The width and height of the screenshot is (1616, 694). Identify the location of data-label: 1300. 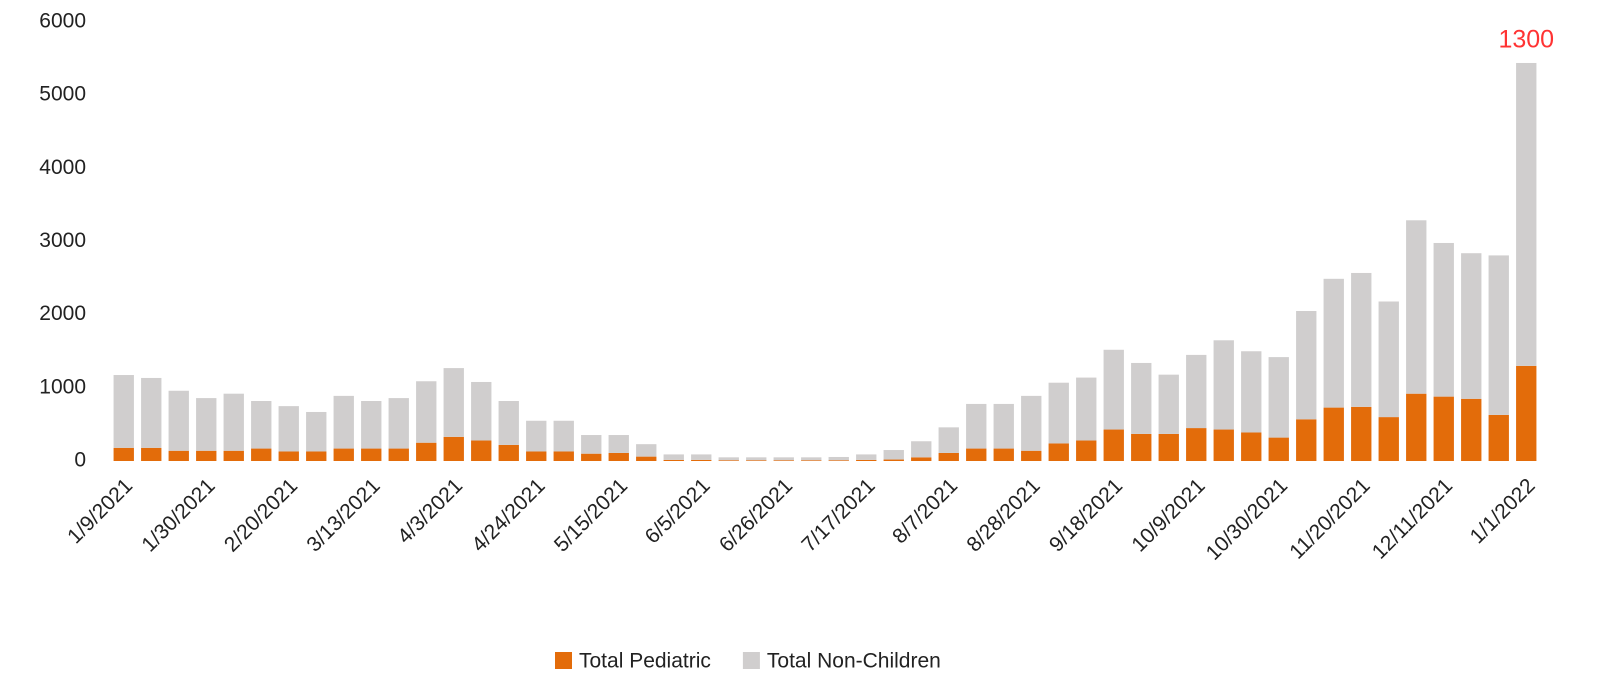
(1526, 40).